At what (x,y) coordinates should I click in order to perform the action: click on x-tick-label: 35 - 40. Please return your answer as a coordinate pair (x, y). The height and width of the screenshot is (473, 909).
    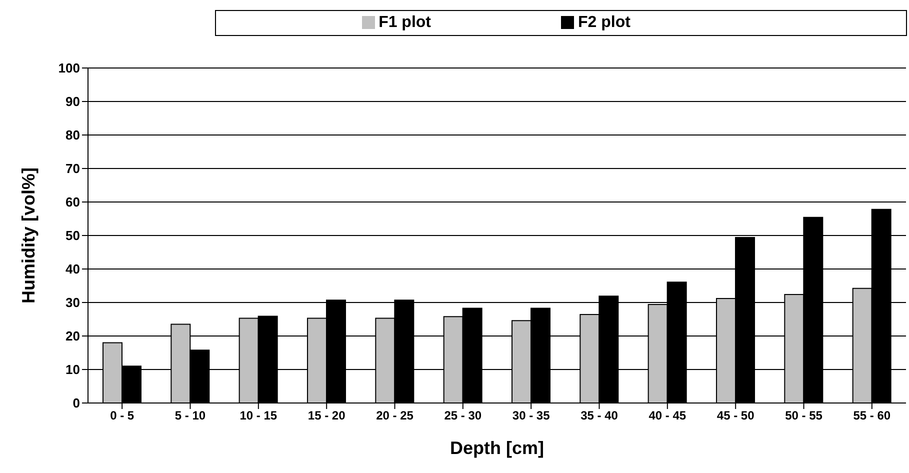
    Looking at the image, I should click on (599, 415).